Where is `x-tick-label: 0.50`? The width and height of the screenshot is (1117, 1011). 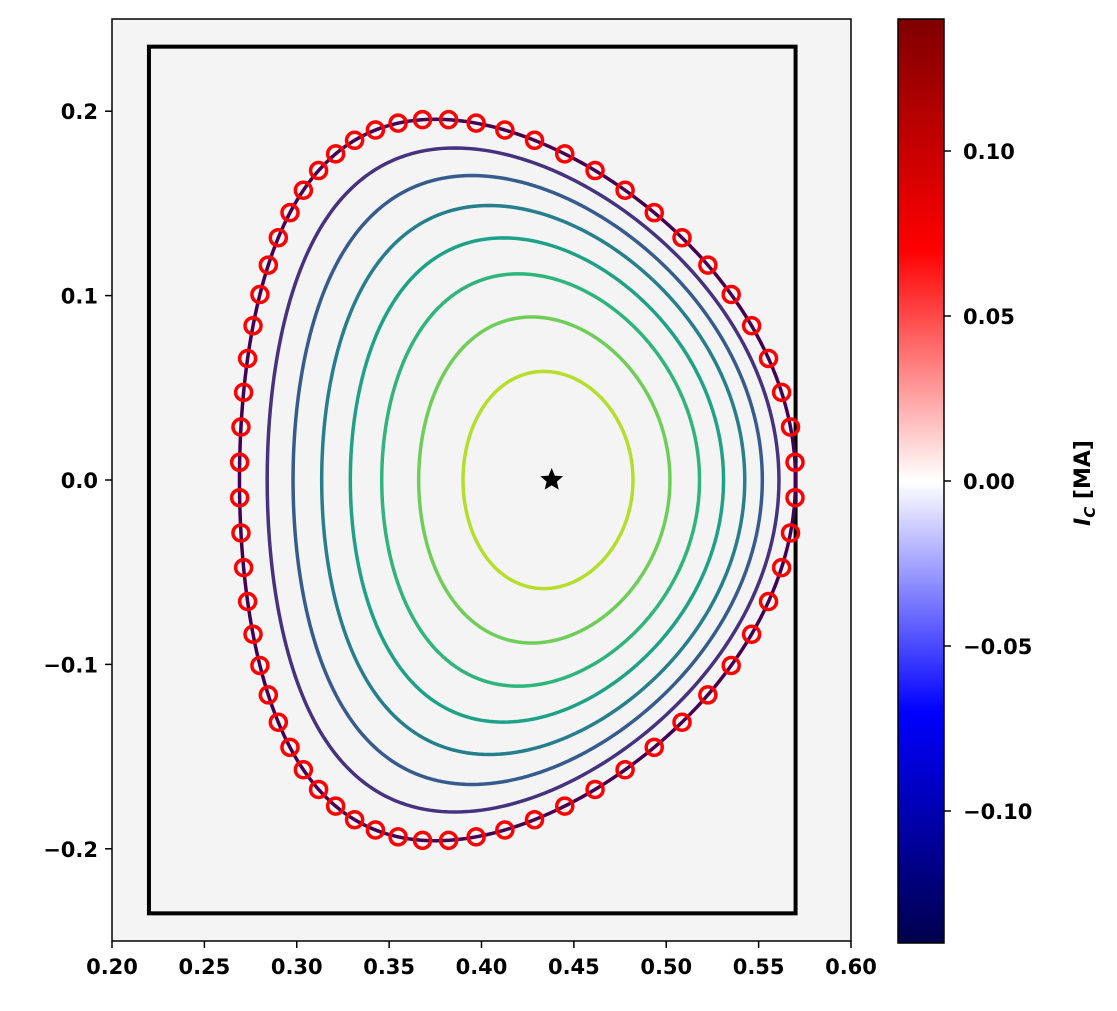 x-tick-label: 0.50 is located at coordinates (666, 967).